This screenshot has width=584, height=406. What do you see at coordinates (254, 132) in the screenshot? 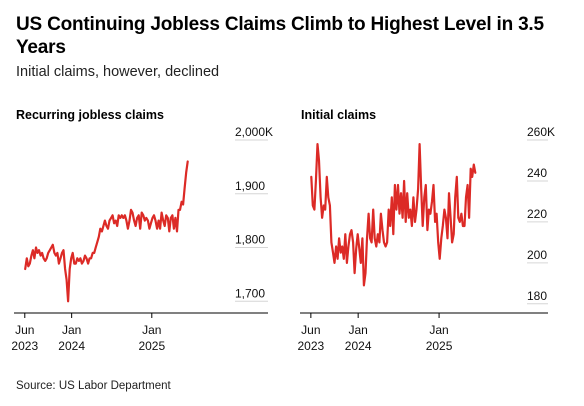
I see `y-tick-label: 2,000K` at bounding box center [254, 132].